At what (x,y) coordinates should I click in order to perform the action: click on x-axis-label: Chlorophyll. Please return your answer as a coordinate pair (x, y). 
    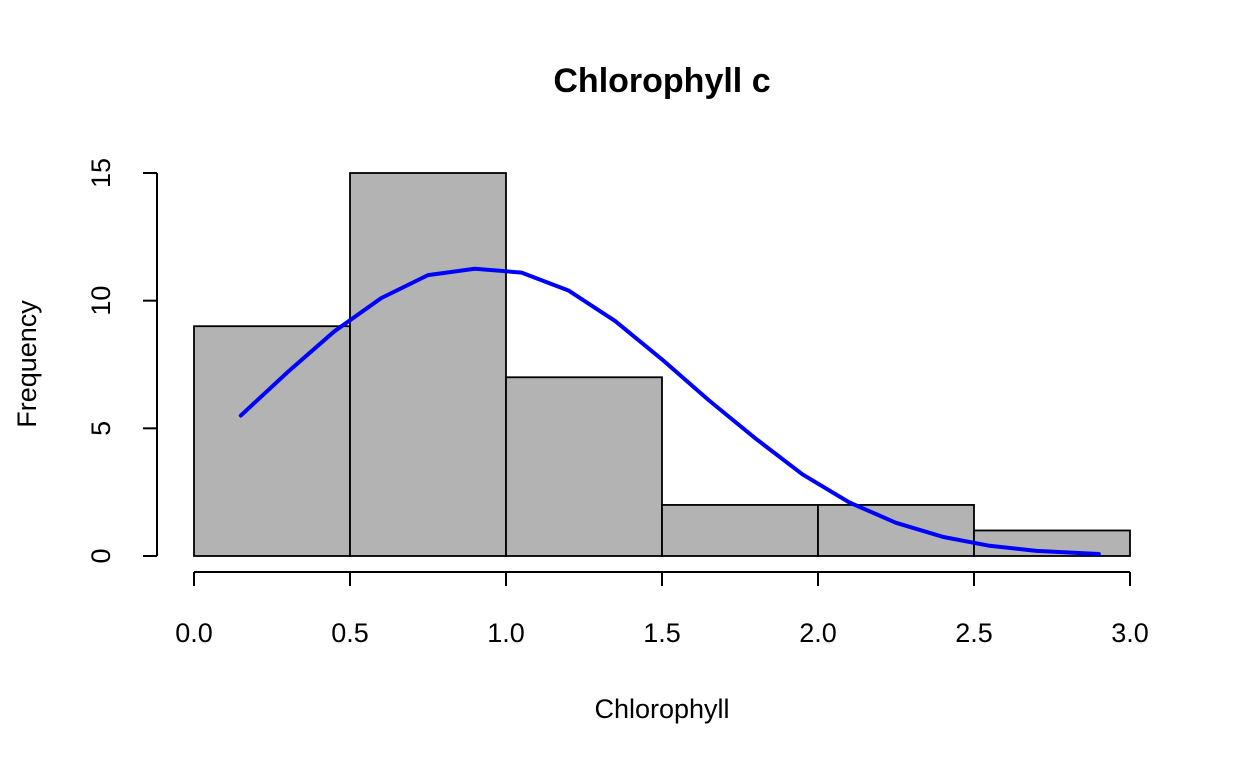
    Looking at the image, I should click on (661, 709).